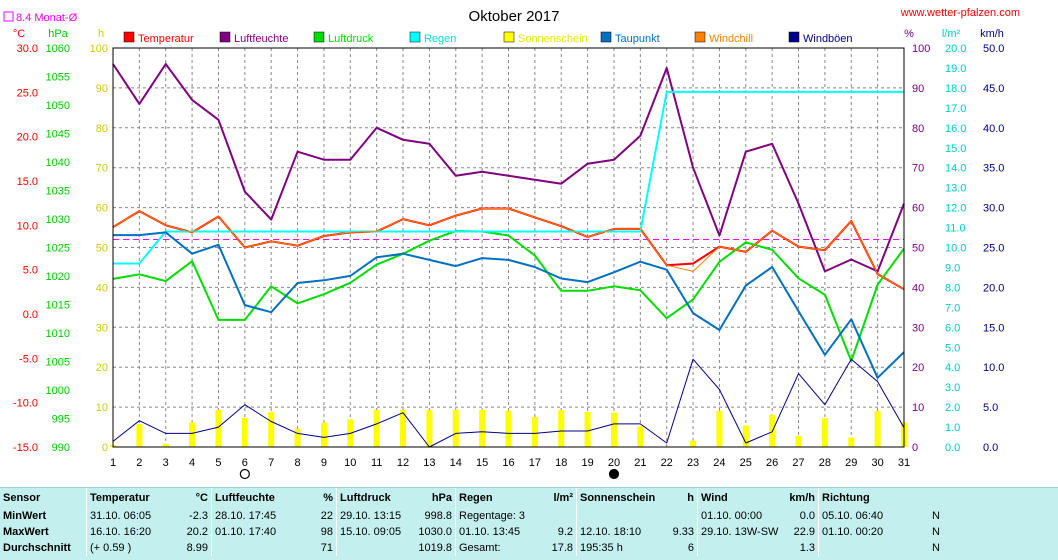  Describe the element at coordinates (298, 463) in the screenshot. I see `x-tick-label: 8` at that location.